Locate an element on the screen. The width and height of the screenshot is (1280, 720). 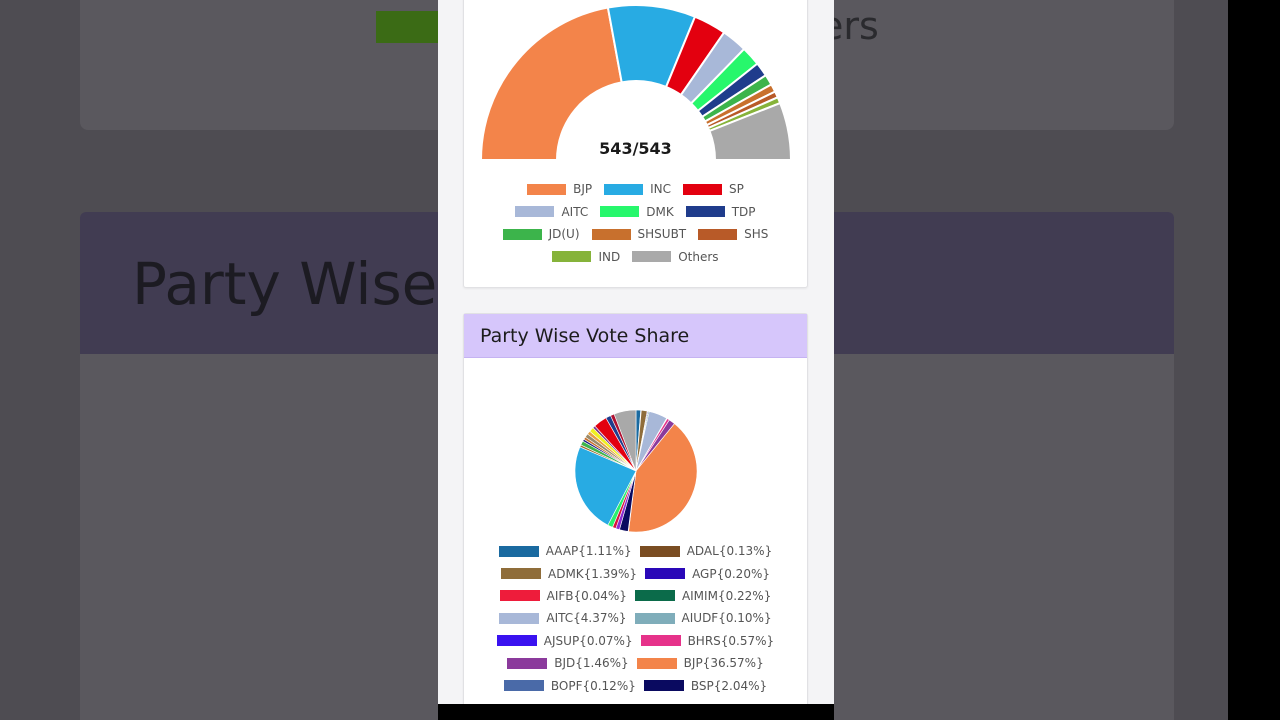
seat-total-label: 543/543 is located at coordinates (635, 148).